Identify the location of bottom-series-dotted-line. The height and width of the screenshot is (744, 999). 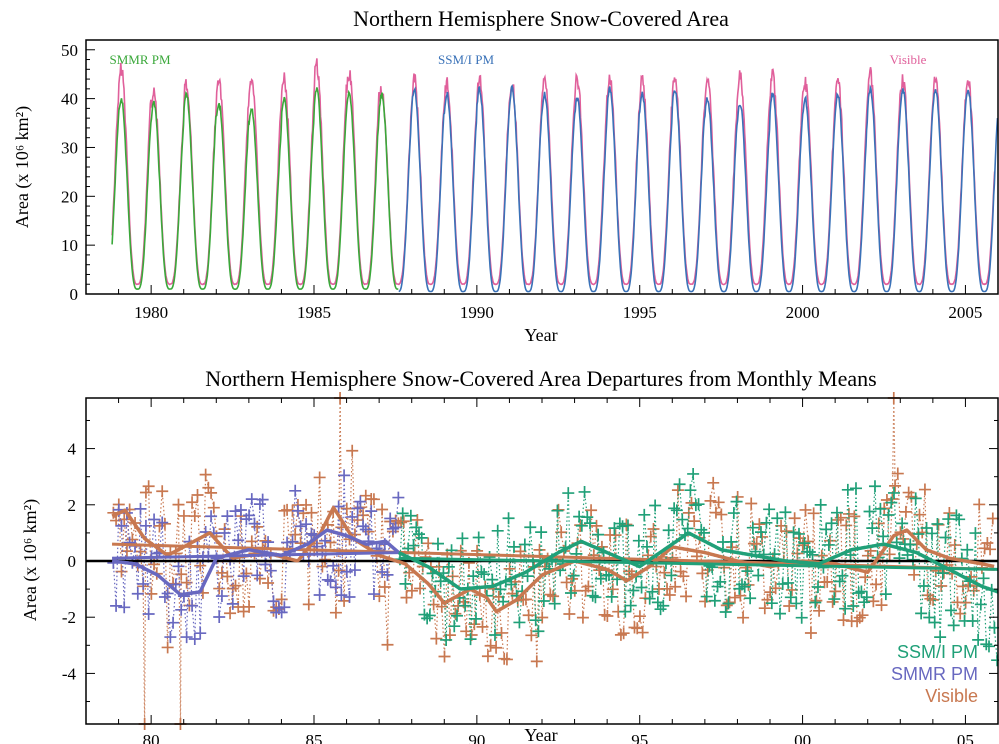
(255, 557).